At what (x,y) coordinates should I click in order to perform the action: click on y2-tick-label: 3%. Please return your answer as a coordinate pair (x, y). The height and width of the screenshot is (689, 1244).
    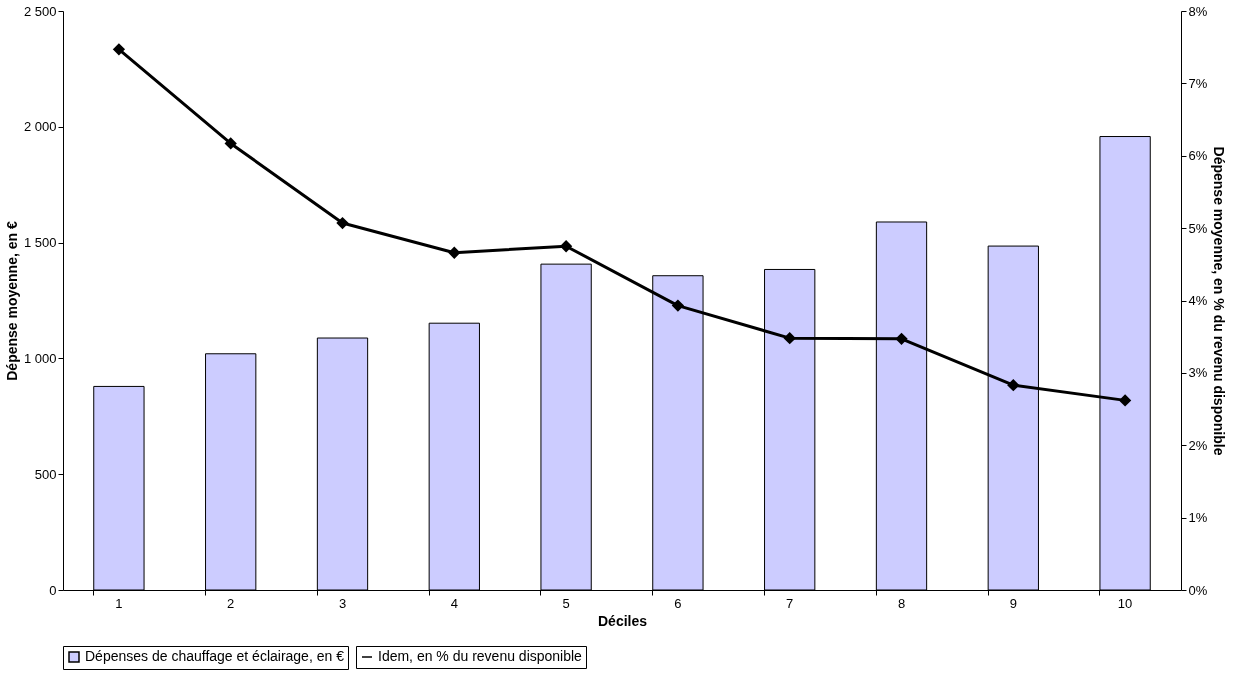
    Looking at the image, I should click on (1198, 373).